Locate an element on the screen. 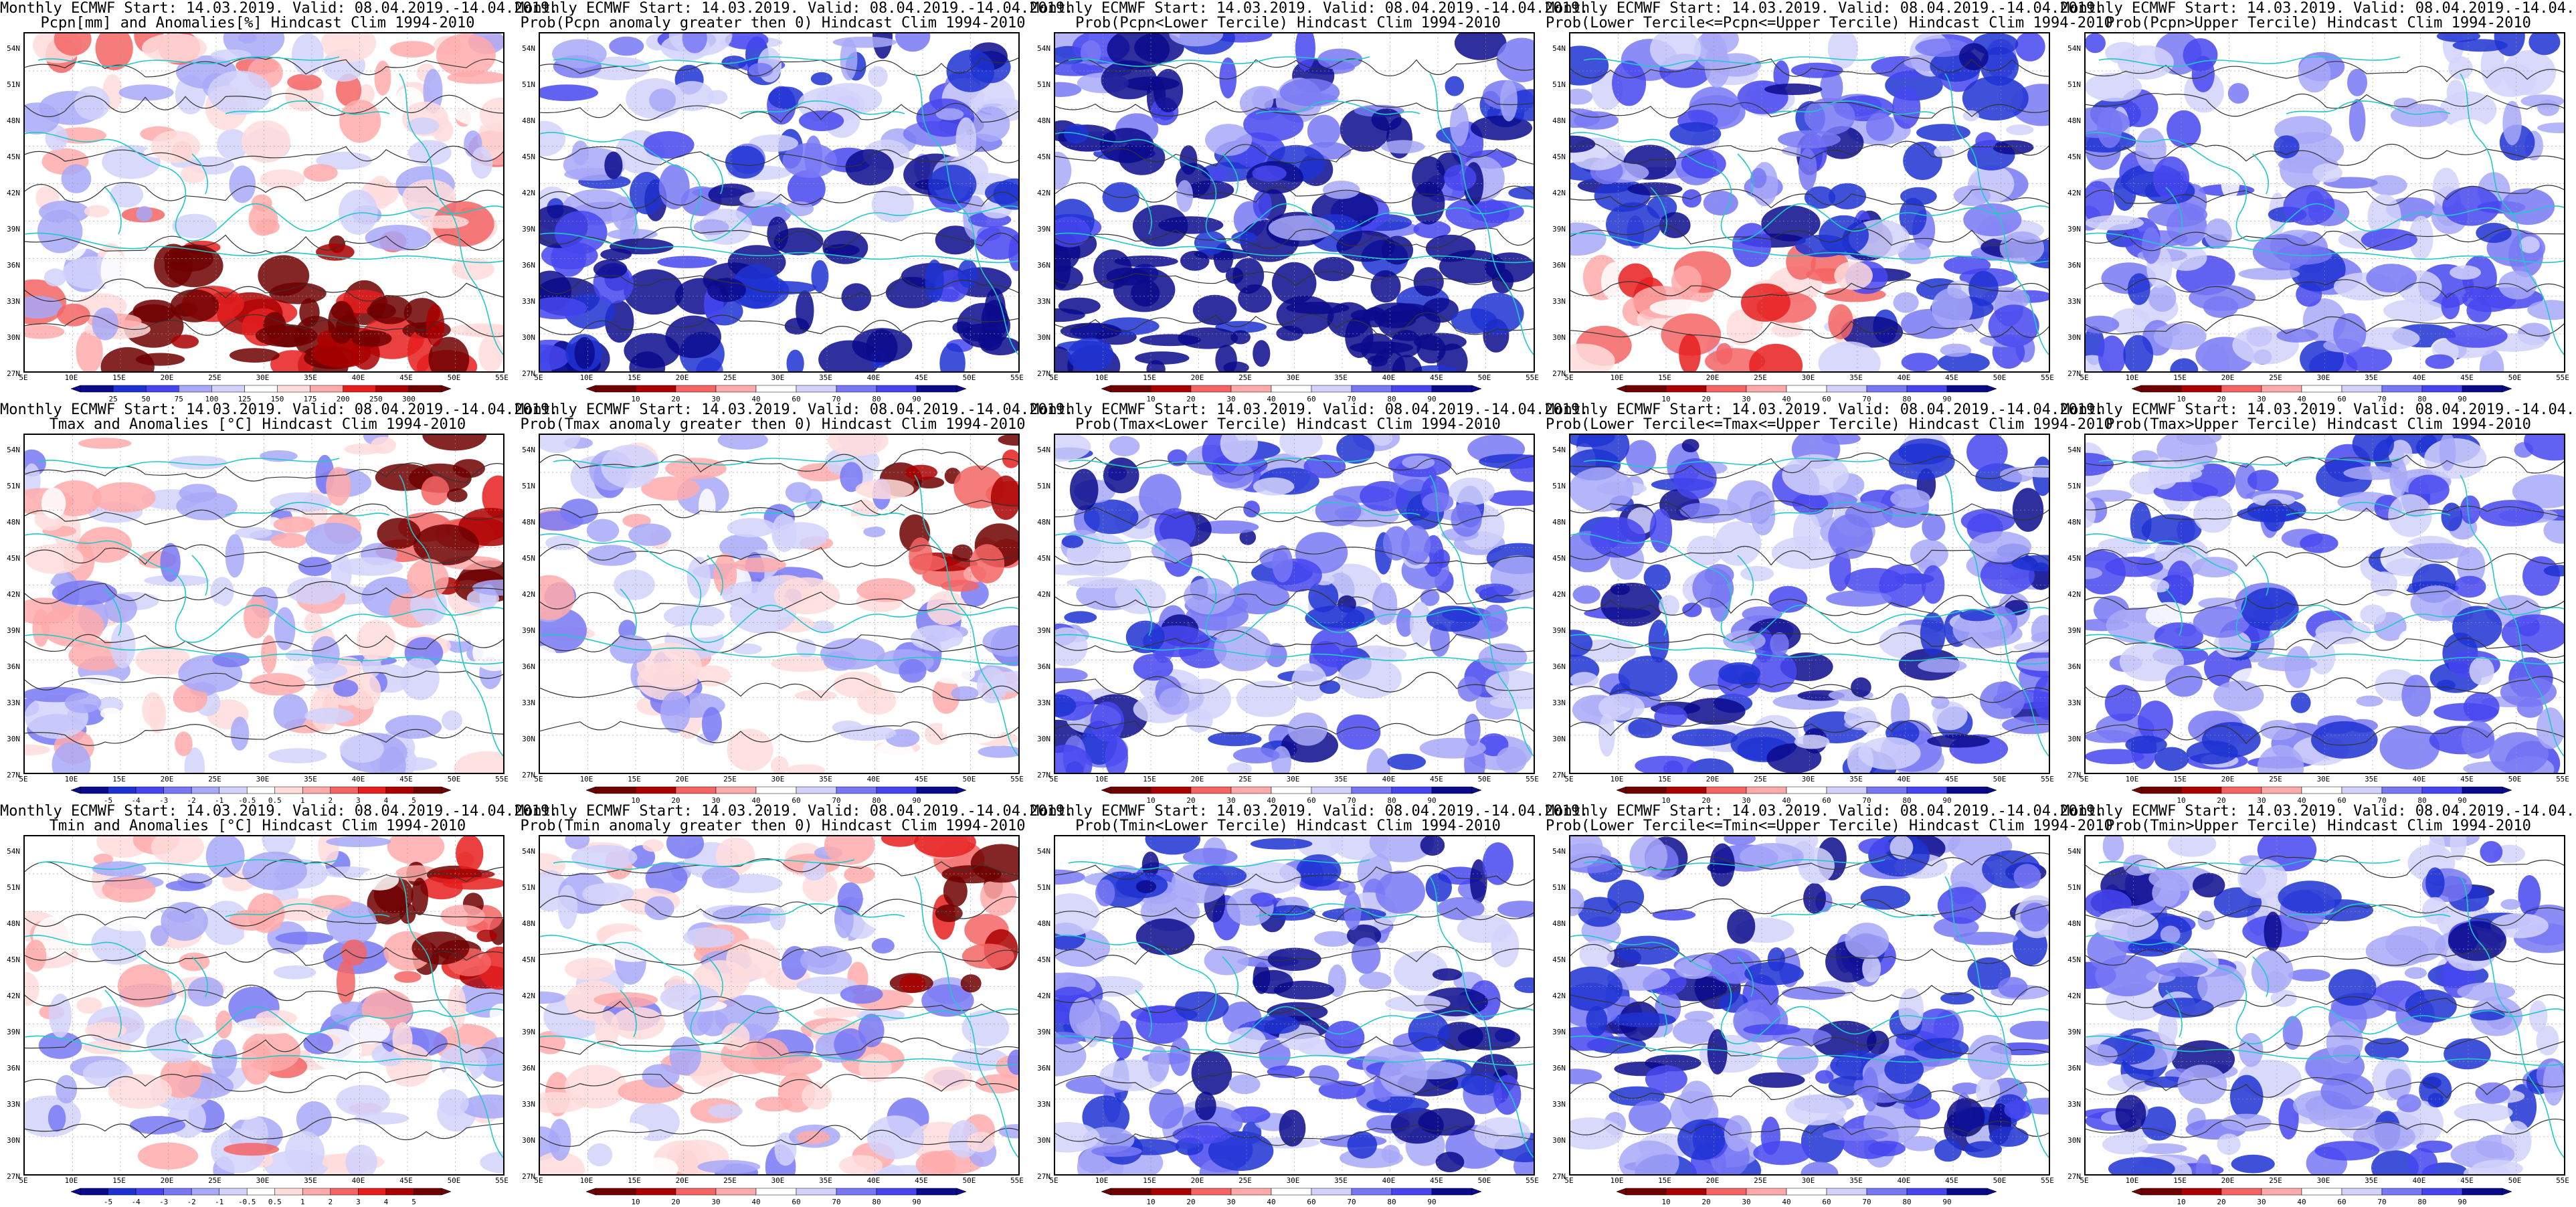  colorbar: 10 20 30 40 60 70 80 90 is located at coordinates (1806, 795).